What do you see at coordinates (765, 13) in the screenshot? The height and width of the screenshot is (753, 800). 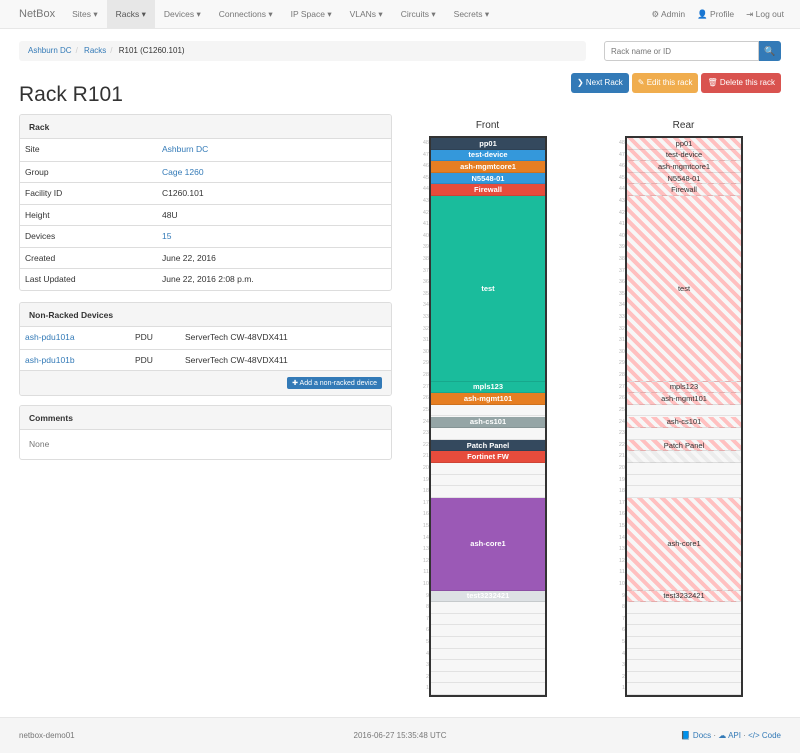 I see `nav-logout: ⇥ Log out` at bounding box center [765, 13].